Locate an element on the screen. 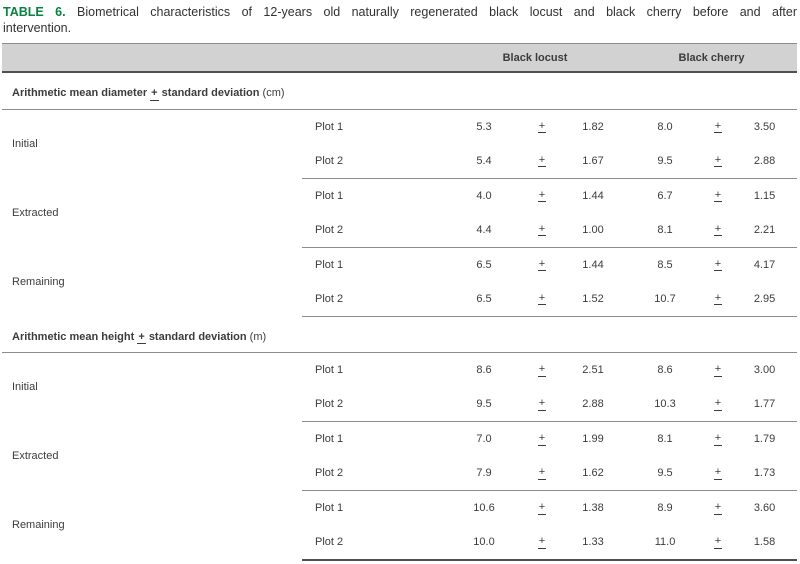 This screenshot has height=564, width=800. table-row: Extracted Plot 1 4.0 + 1.44 6.7 + 1.15 is located at coordinates (399, 198).